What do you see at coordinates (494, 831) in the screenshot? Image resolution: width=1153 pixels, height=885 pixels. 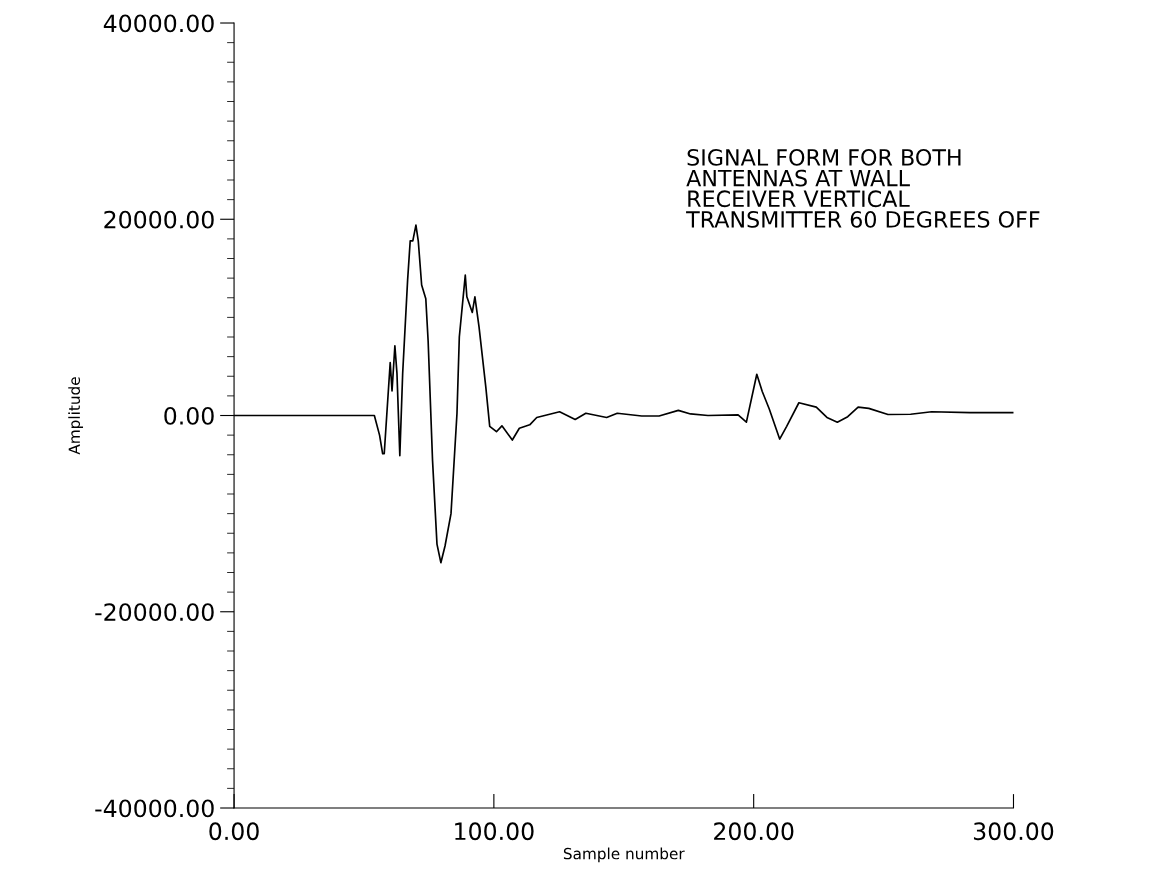 I see `x-tick-label: 100.00` at bounding box center [494, 831].